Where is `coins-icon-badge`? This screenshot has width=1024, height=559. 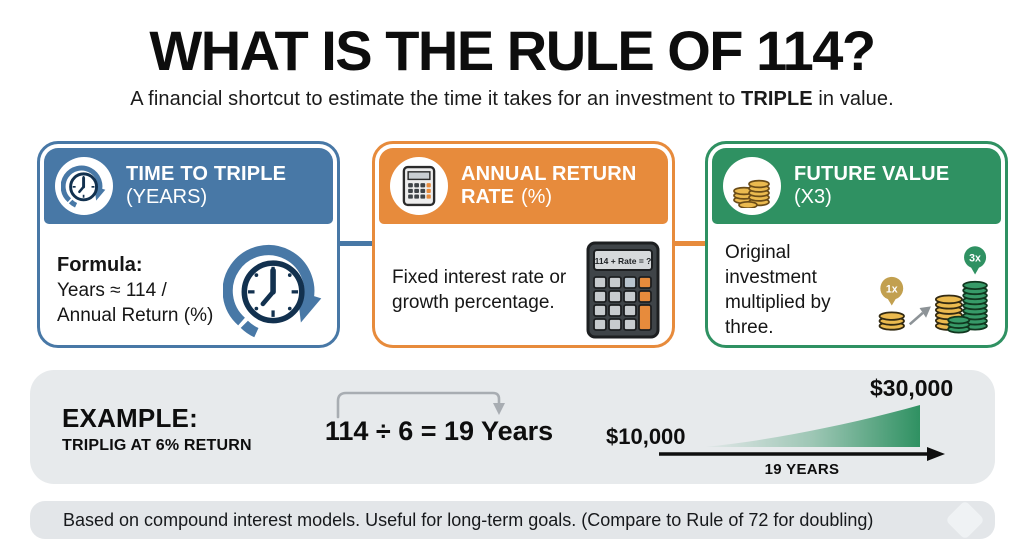
coins-icon-badge is located at coordinates (752, 186).